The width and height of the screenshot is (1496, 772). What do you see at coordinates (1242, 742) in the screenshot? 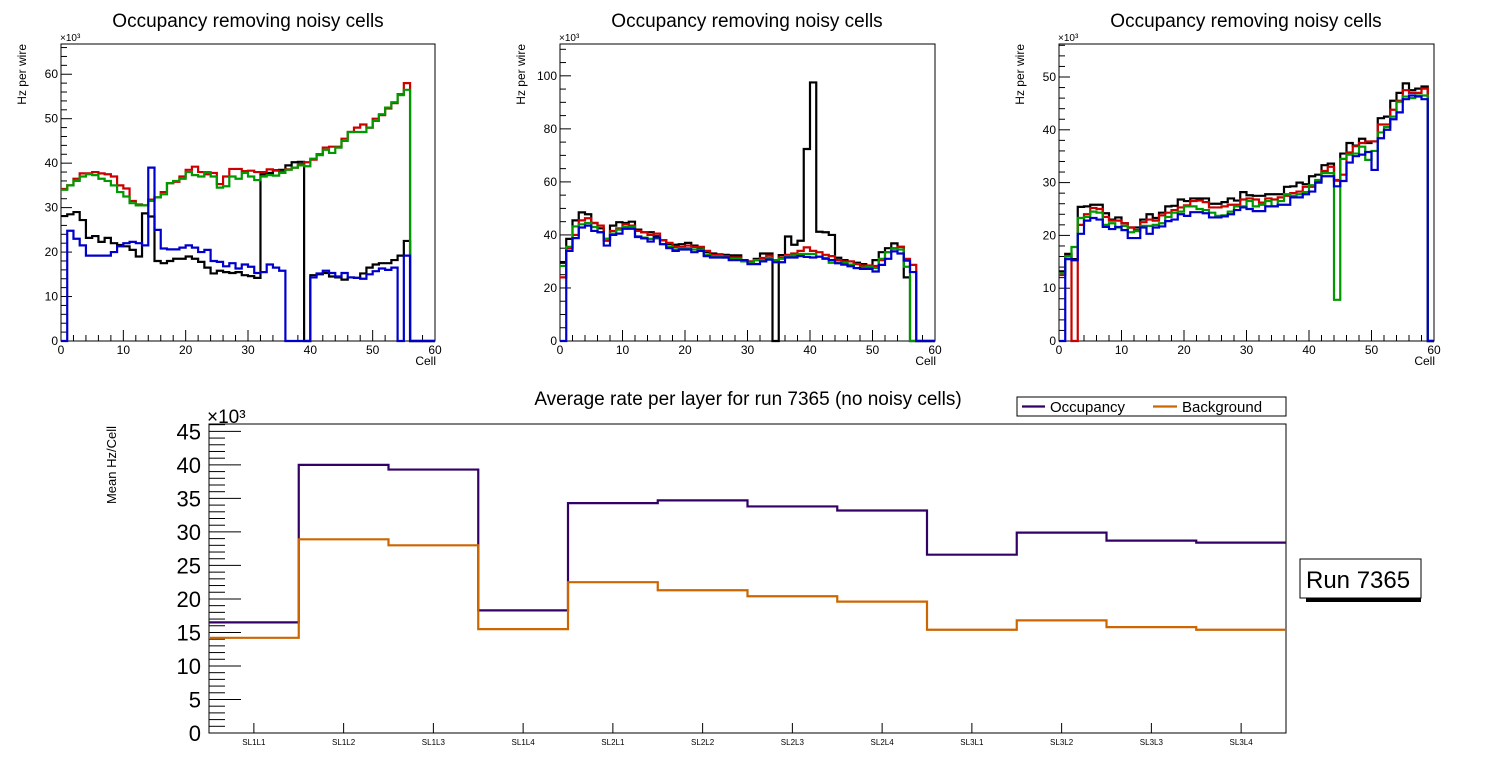
I see `x-tick-label: SL3L4` at bounding box center [1242, 742].